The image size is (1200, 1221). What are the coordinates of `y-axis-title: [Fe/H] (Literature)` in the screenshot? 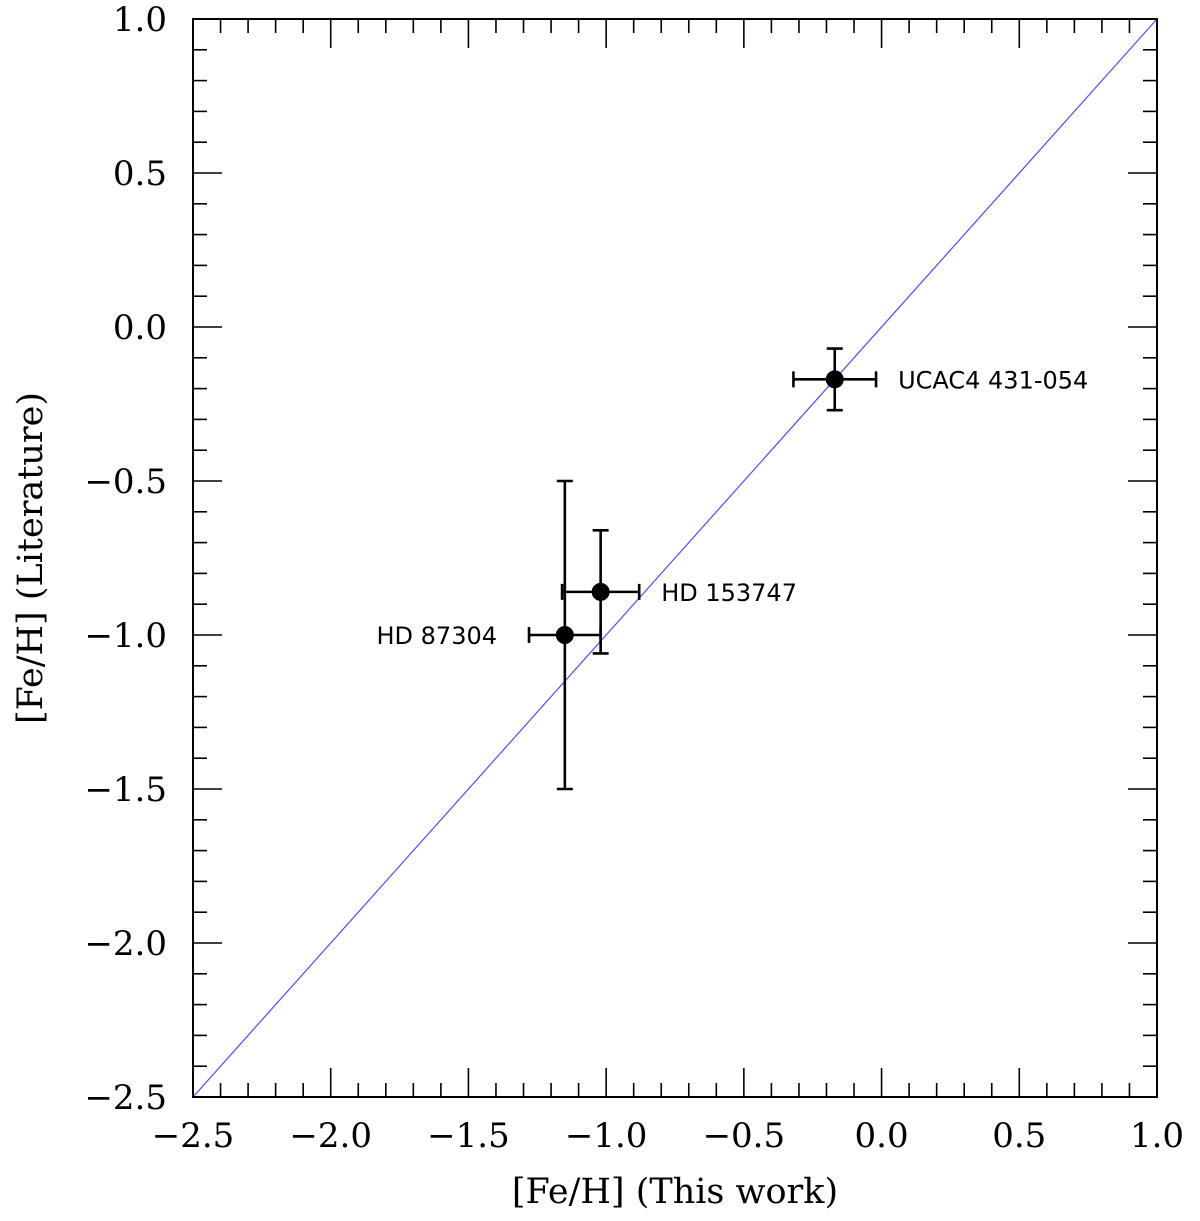 It's located at (31, 558).